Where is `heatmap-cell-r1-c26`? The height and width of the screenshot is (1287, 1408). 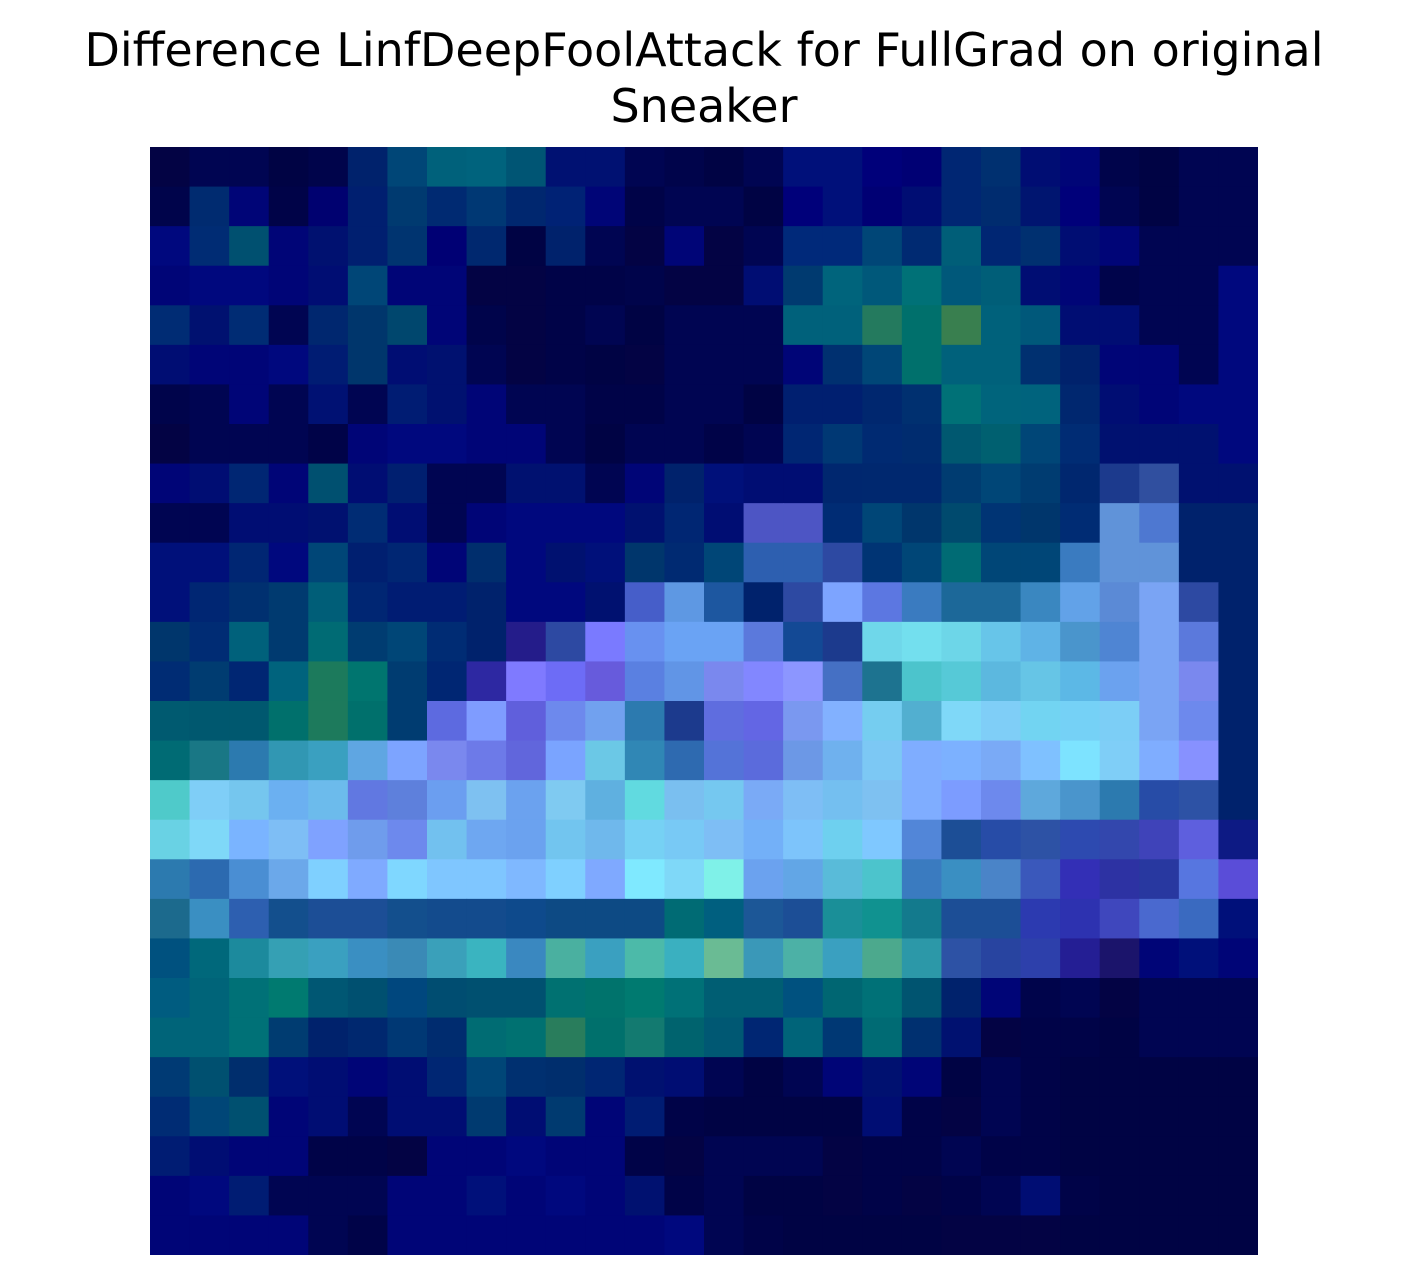 heatmap-cell-r1-c26 is located at coordinates (1199, 206).